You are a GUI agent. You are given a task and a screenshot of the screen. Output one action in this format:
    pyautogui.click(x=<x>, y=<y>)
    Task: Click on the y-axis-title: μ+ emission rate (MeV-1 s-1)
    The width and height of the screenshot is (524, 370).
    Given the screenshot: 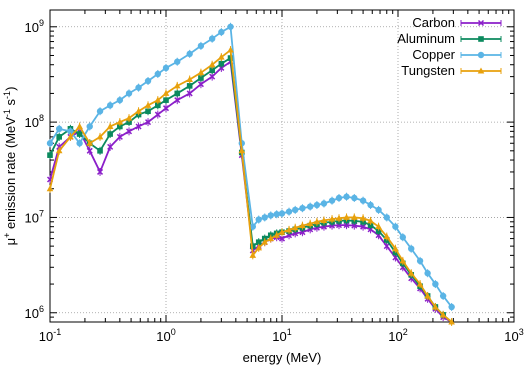 What is the action you would take?
    pyautogui.click(x=10, y=166)
    